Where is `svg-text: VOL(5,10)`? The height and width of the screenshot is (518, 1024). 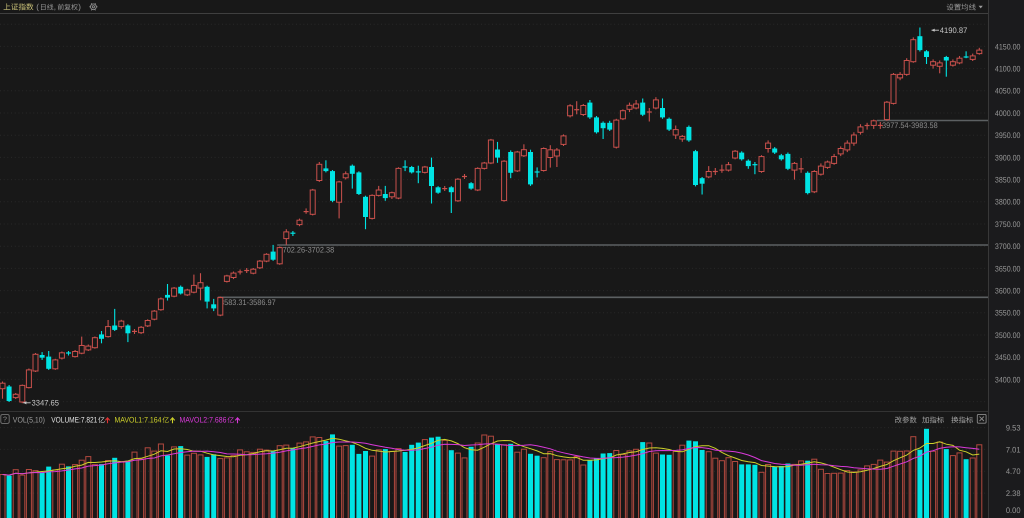 svg-text: VOL(5,10) is located at coordinates (29, 419).